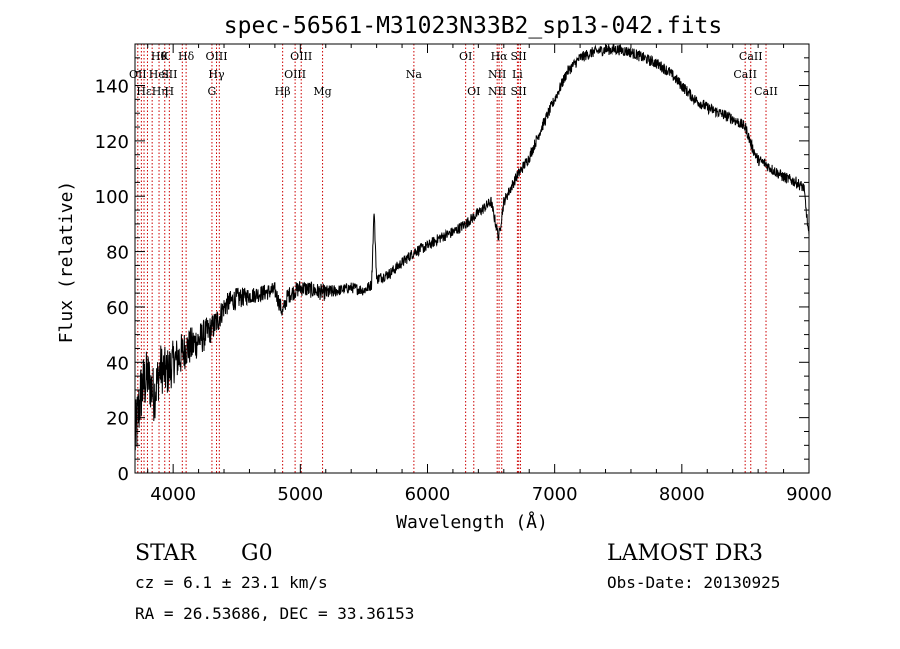 The height and width of the screenshot is (649, 900). What do you see at coordinates (517, 74) in the screenshot?
I see `line-label: Li` at bounding box center [517, 74].